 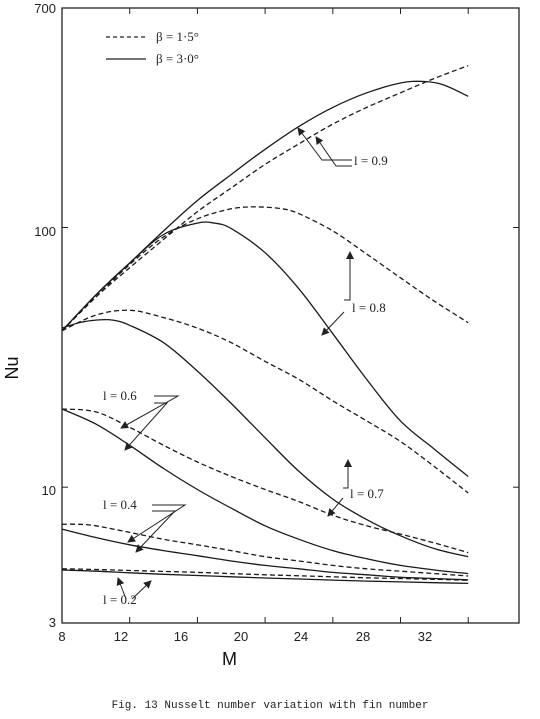 I want to click on x-tick-label-28: 28, so click(x=363, y=636).